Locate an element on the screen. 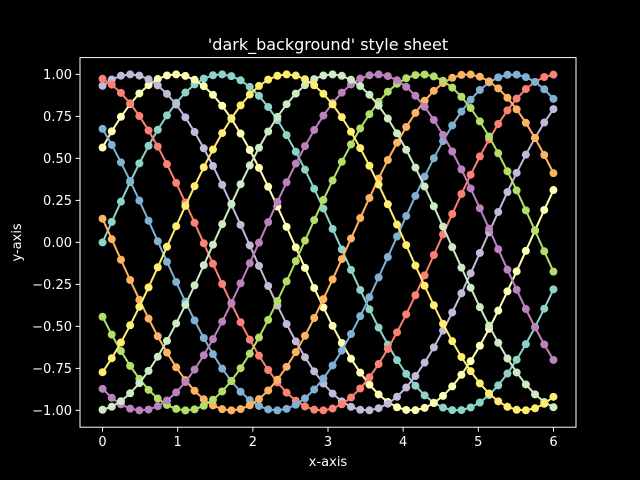  x-tick-label: 3 is located at coordinates (328, 442).